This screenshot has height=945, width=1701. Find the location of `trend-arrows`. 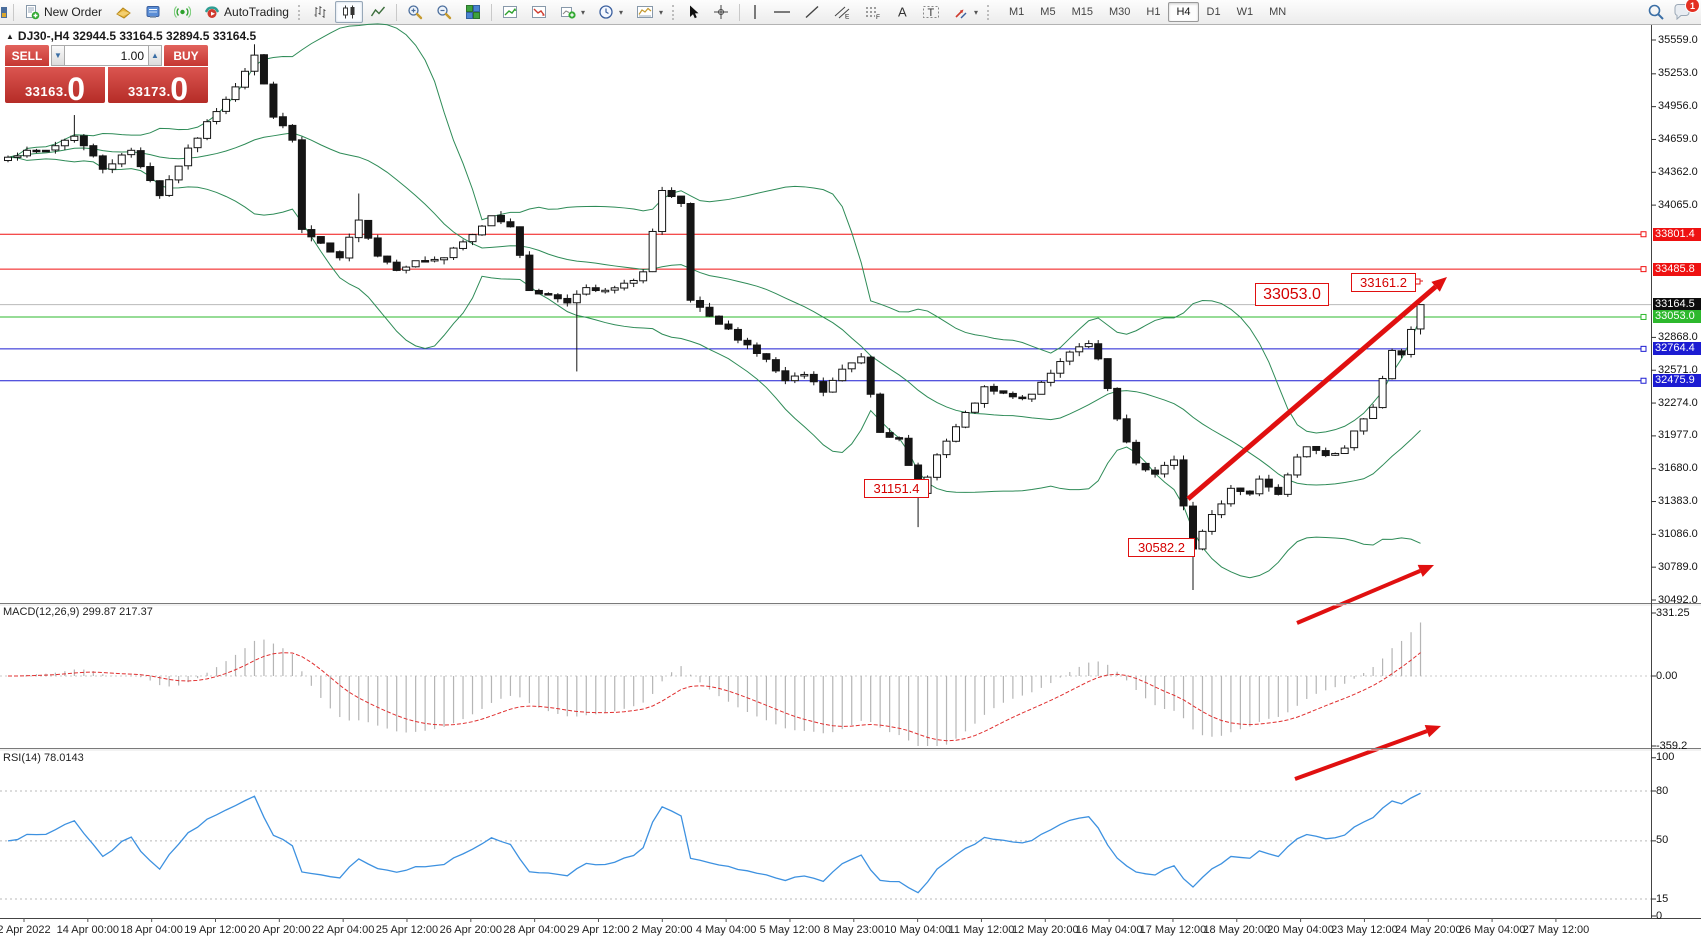

trend-arrows is located at coordinates (1316, 529).